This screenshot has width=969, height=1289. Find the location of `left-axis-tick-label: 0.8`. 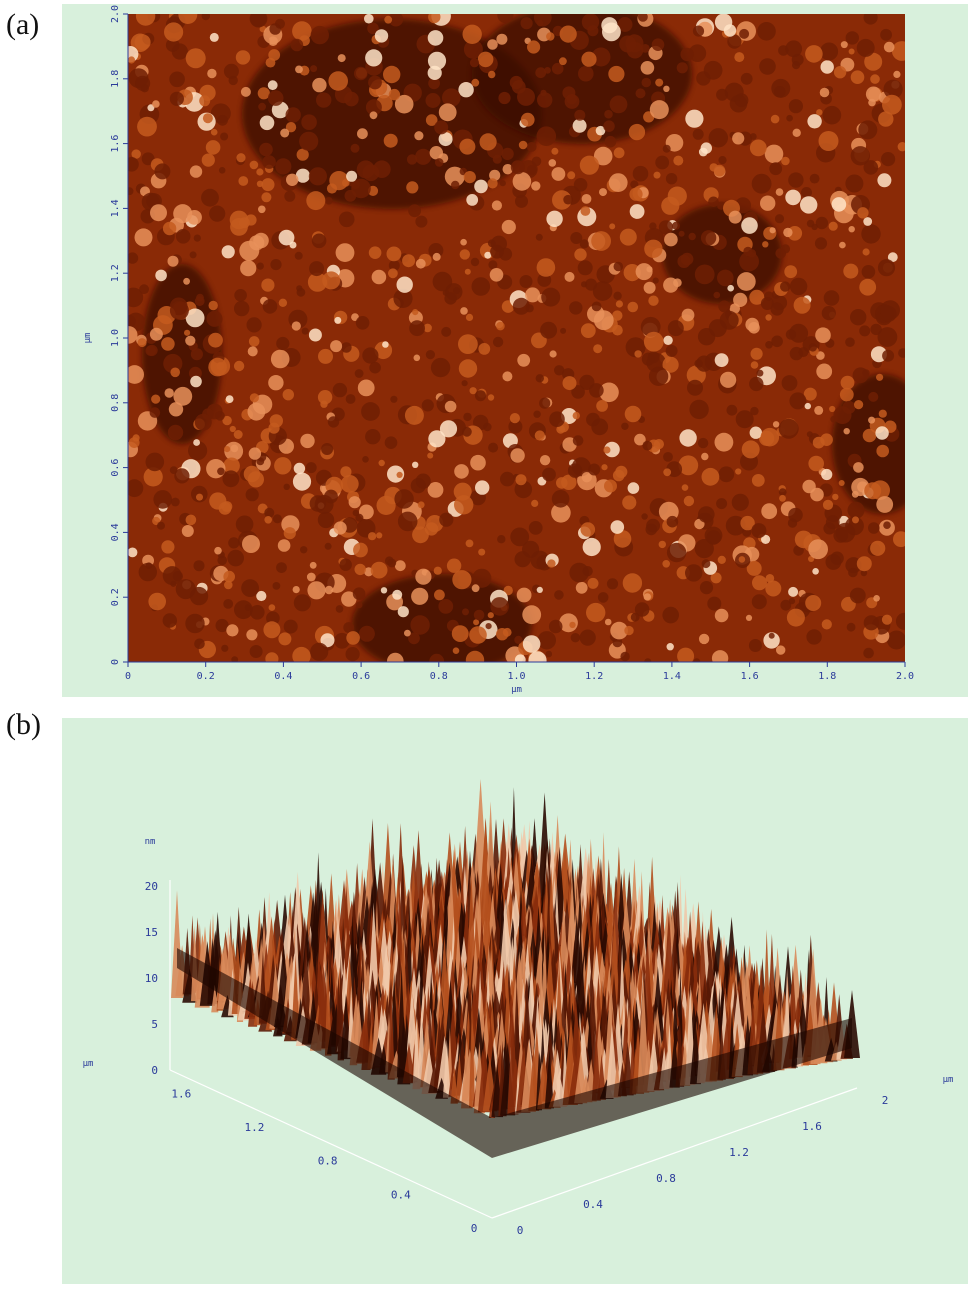

left-axis-tick-label: 0.8 is located at coordinates (328, 1161).